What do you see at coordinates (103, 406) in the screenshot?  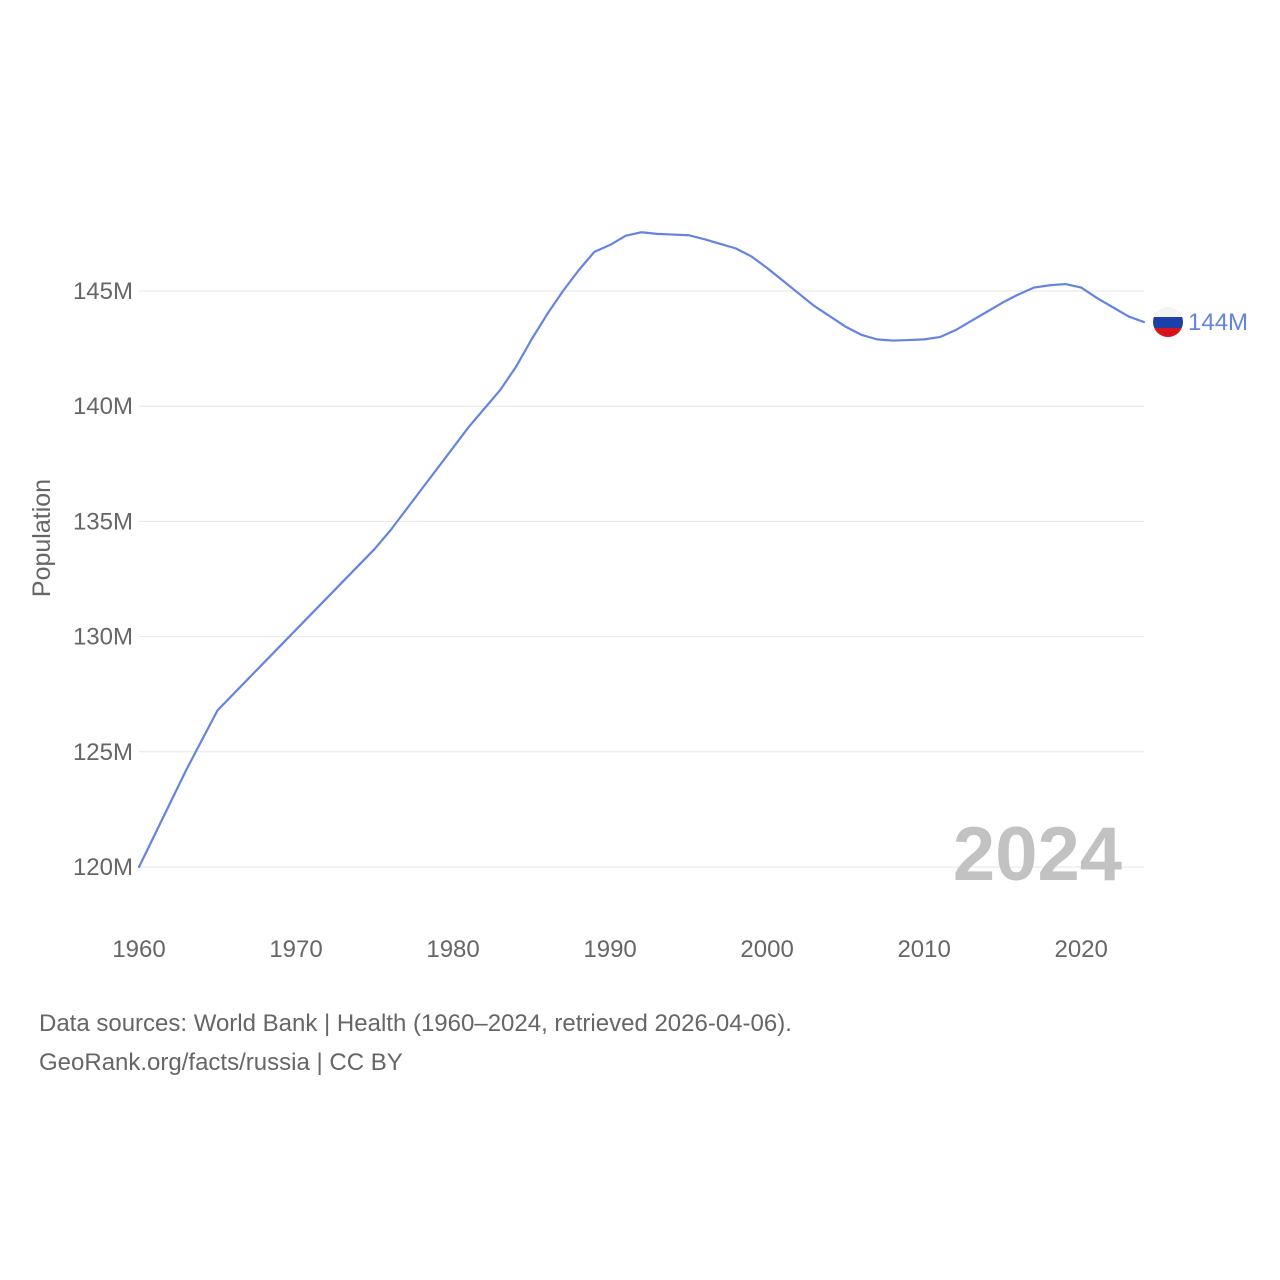 I see `y-tick-label: 140M` at bounding box center [103, 406].